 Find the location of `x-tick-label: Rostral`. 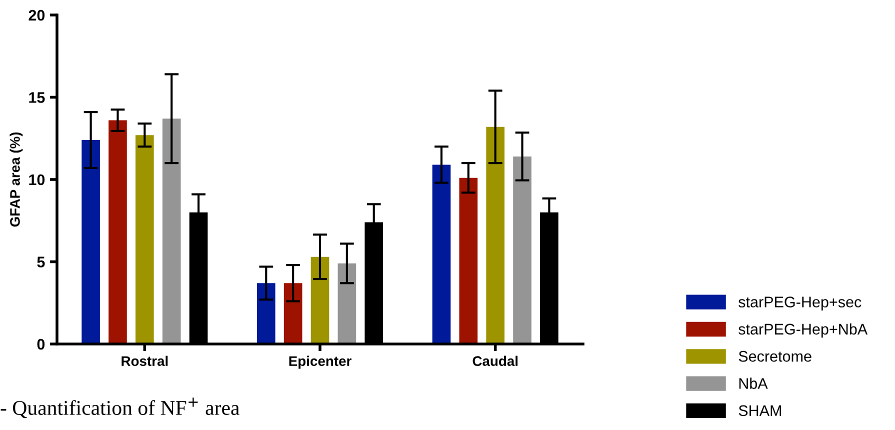

x-tick-label: Rostral is located at coordinates (145, 361).